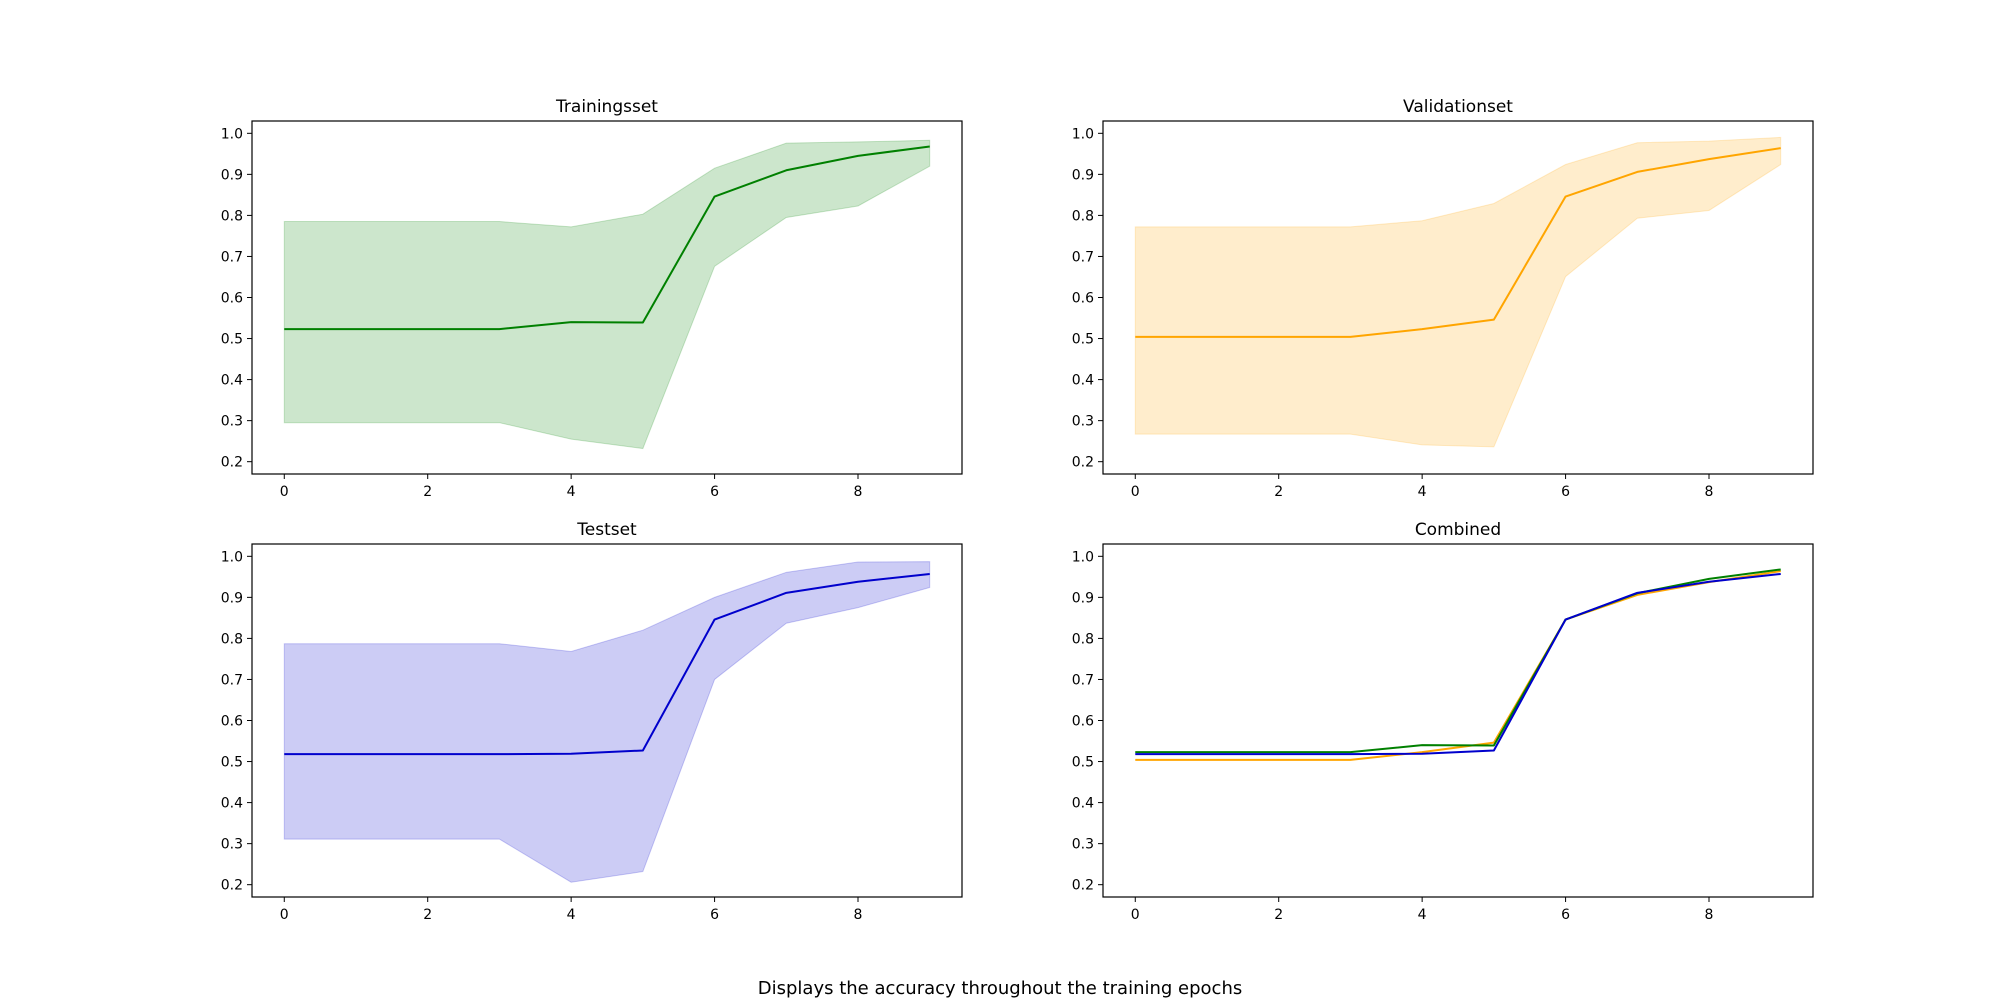 This screenshot has height=1000, width=2000. What do you see at coordinates (1458, 530) in the screenshot?
I see `subplot-title: Combined` at bounding box center [1458, 530].